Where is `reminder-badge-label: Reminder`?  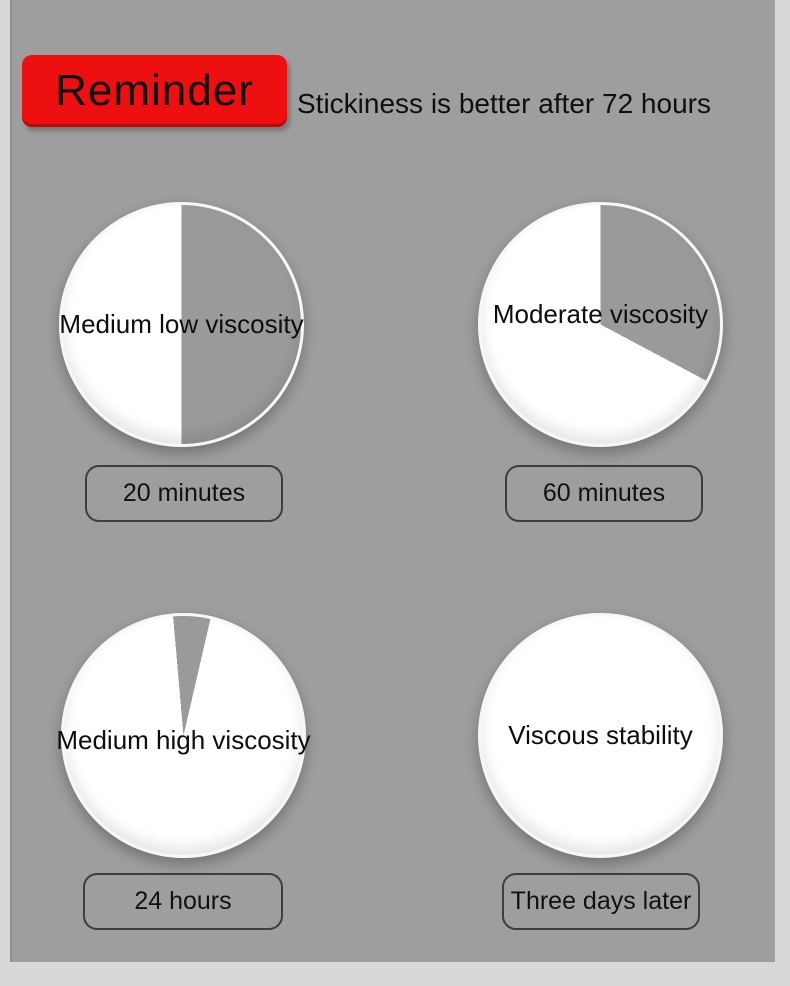 reminder-badge-label: Reminder is located at coordinates (154, 90).